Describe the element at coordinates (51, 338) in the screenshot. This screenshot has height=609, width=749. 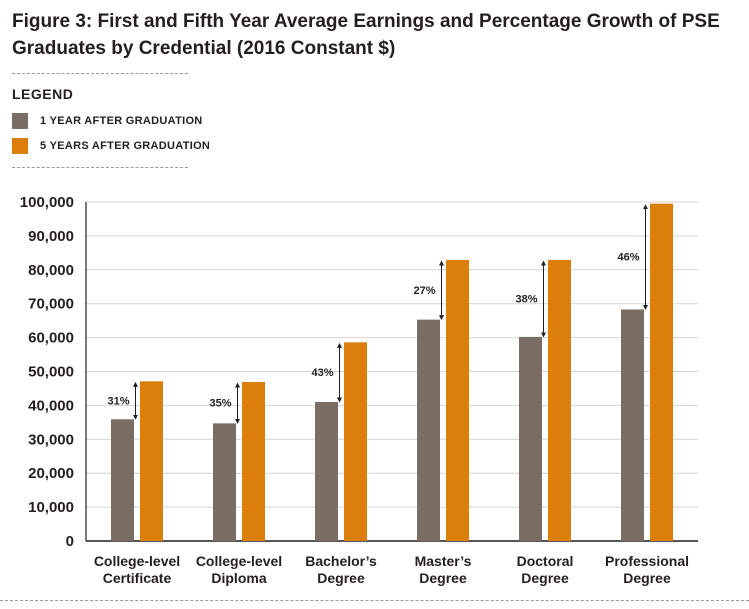
I see `y-tick-label: 60,000` at that location.